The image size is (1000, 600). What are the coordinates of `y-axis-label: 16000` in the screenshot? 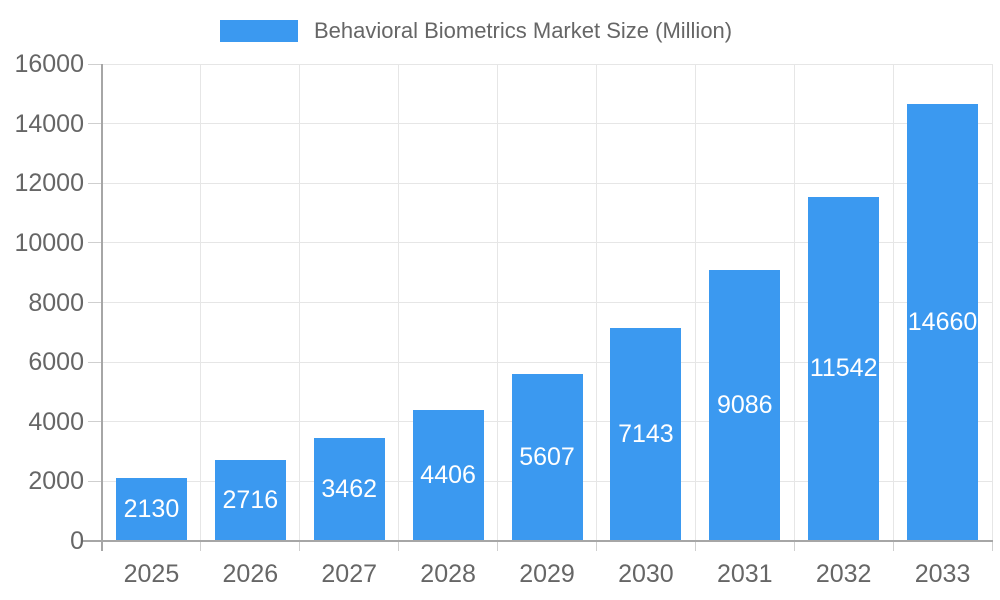 It's located at (49, 64).